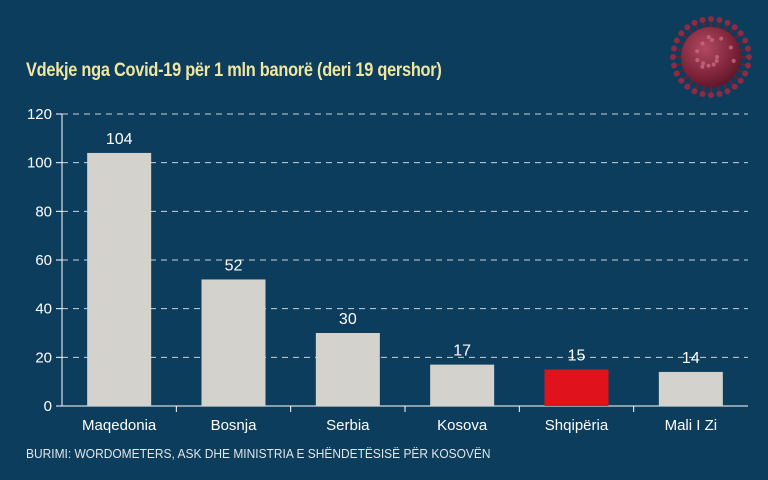 This screenshot has height=480, width=768. I want to click on y-tick-label: 40, so click(43, 309).